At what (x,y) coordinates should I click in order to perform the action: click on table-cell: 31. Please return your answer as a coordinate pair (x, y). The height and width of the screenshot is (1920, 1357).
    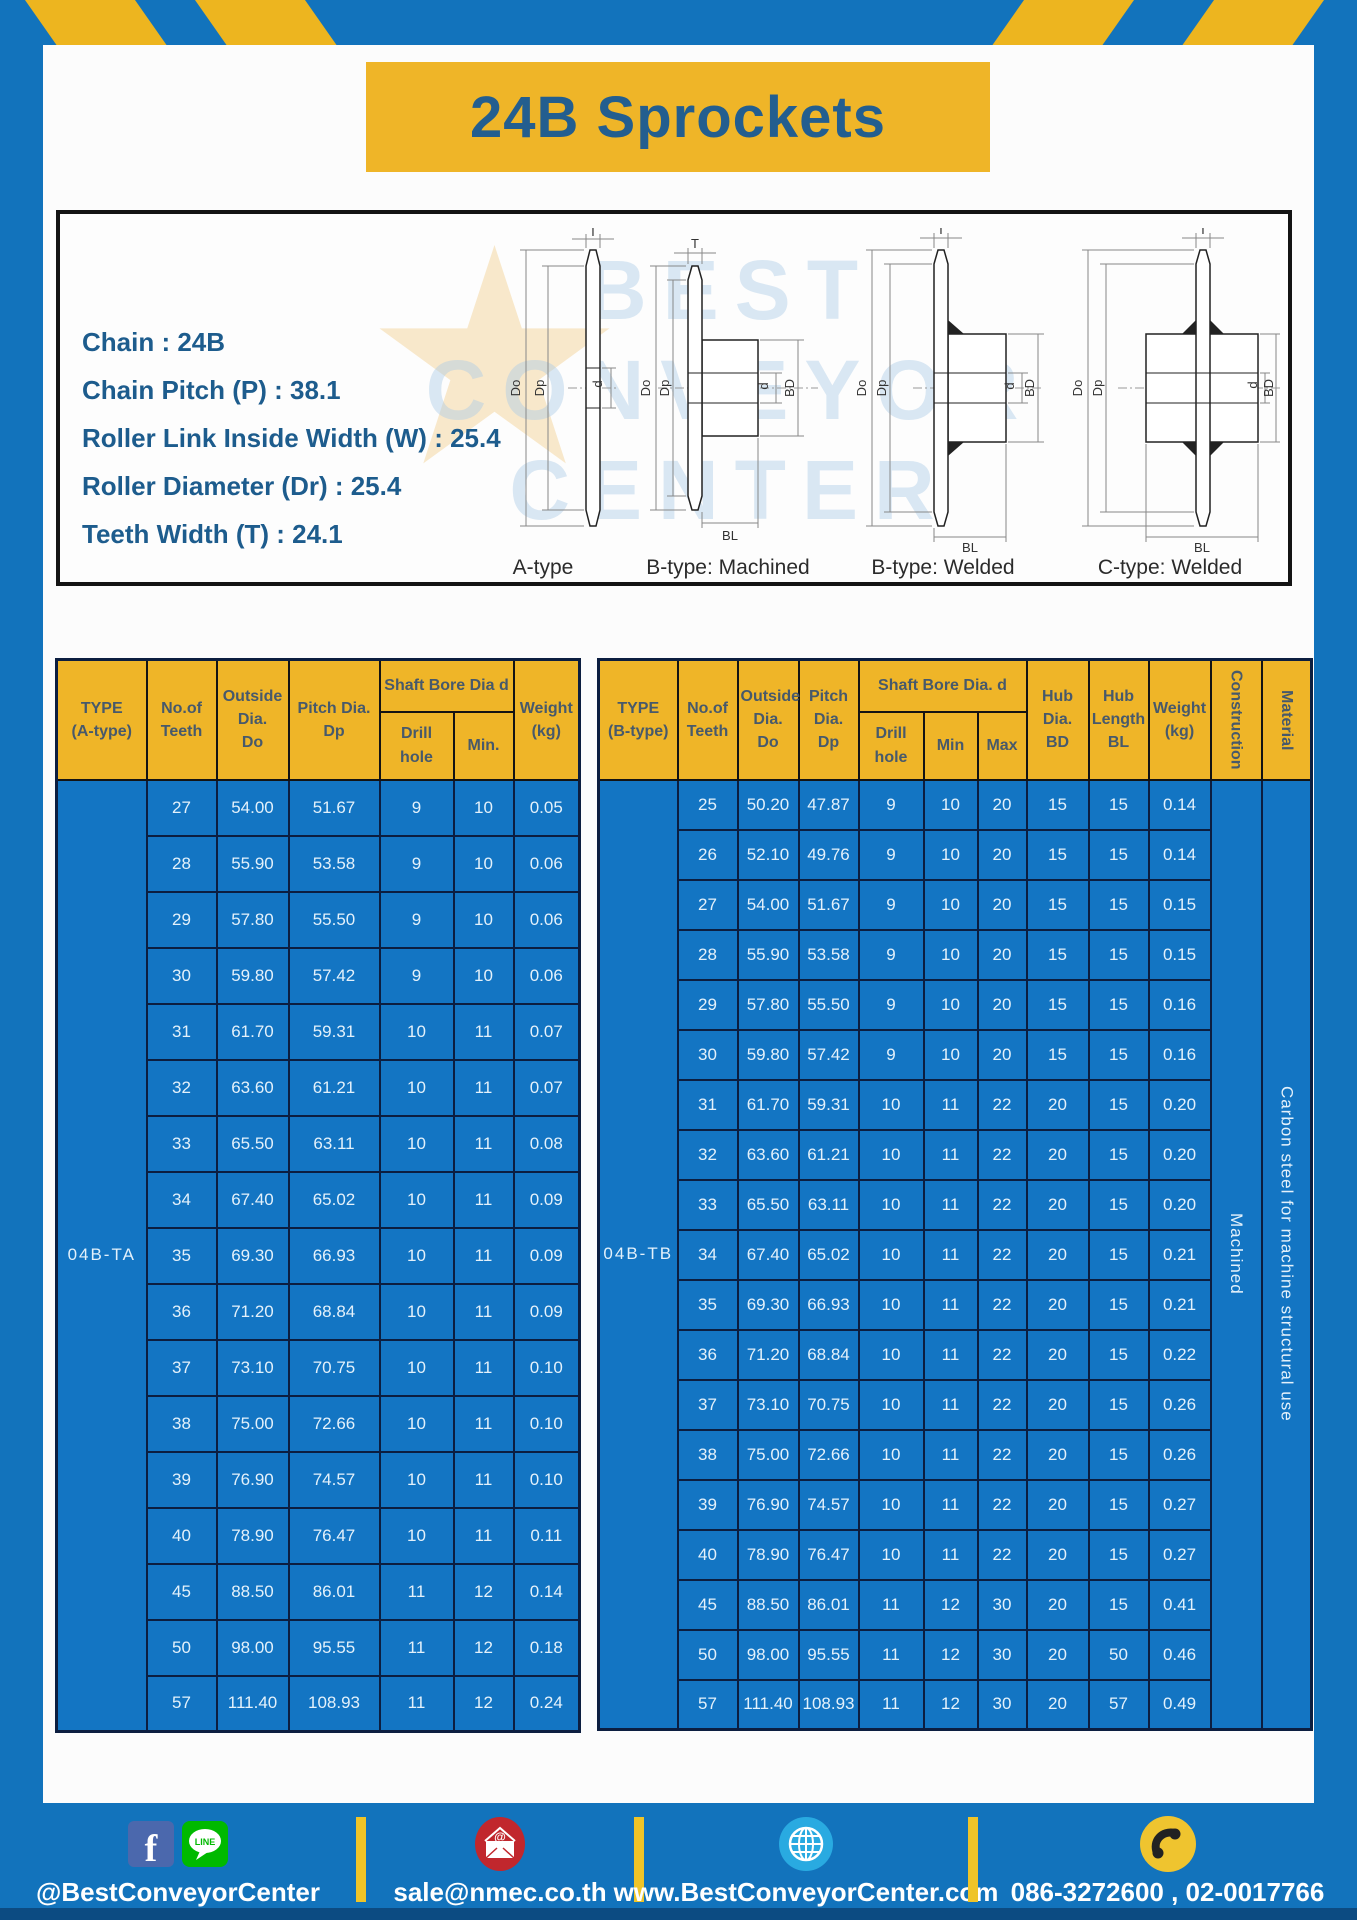
    Looking at the image, I should click on (707, 1104).